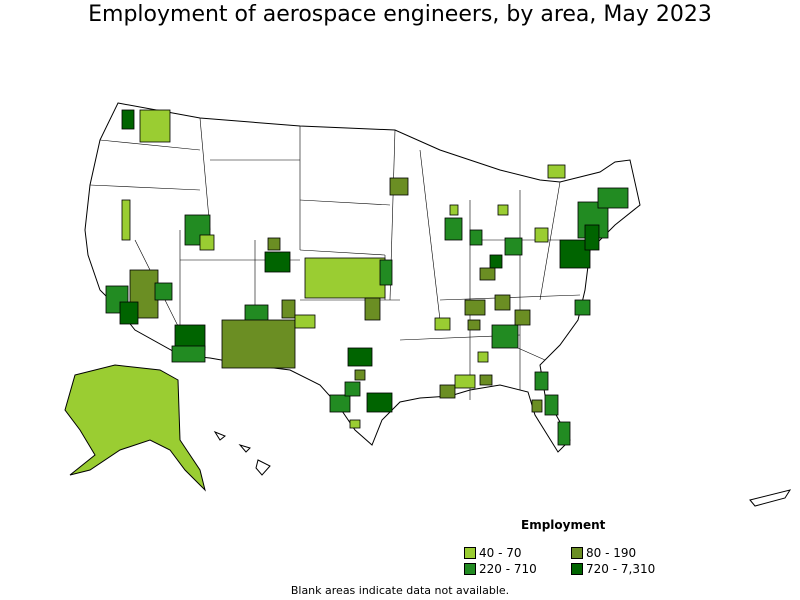  What do you see at coordinates (135, 428) in the screenshot?
I see `alaska-outline` at bounding box center [135, 428].